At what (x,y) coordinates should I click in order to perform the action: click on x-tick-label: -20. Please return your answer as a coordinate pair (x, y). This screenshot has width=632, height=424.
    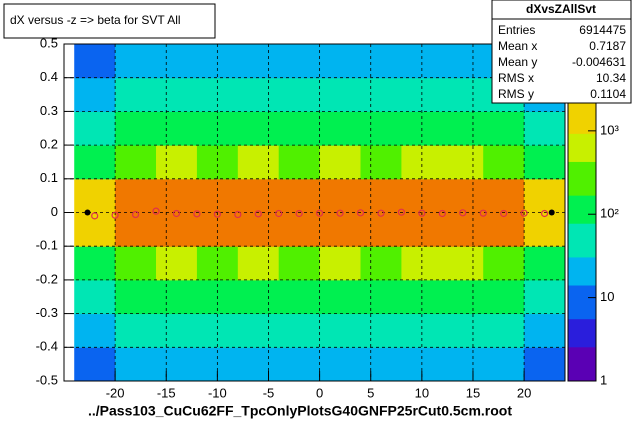
    Looking at the image, I should click on (115, 392).